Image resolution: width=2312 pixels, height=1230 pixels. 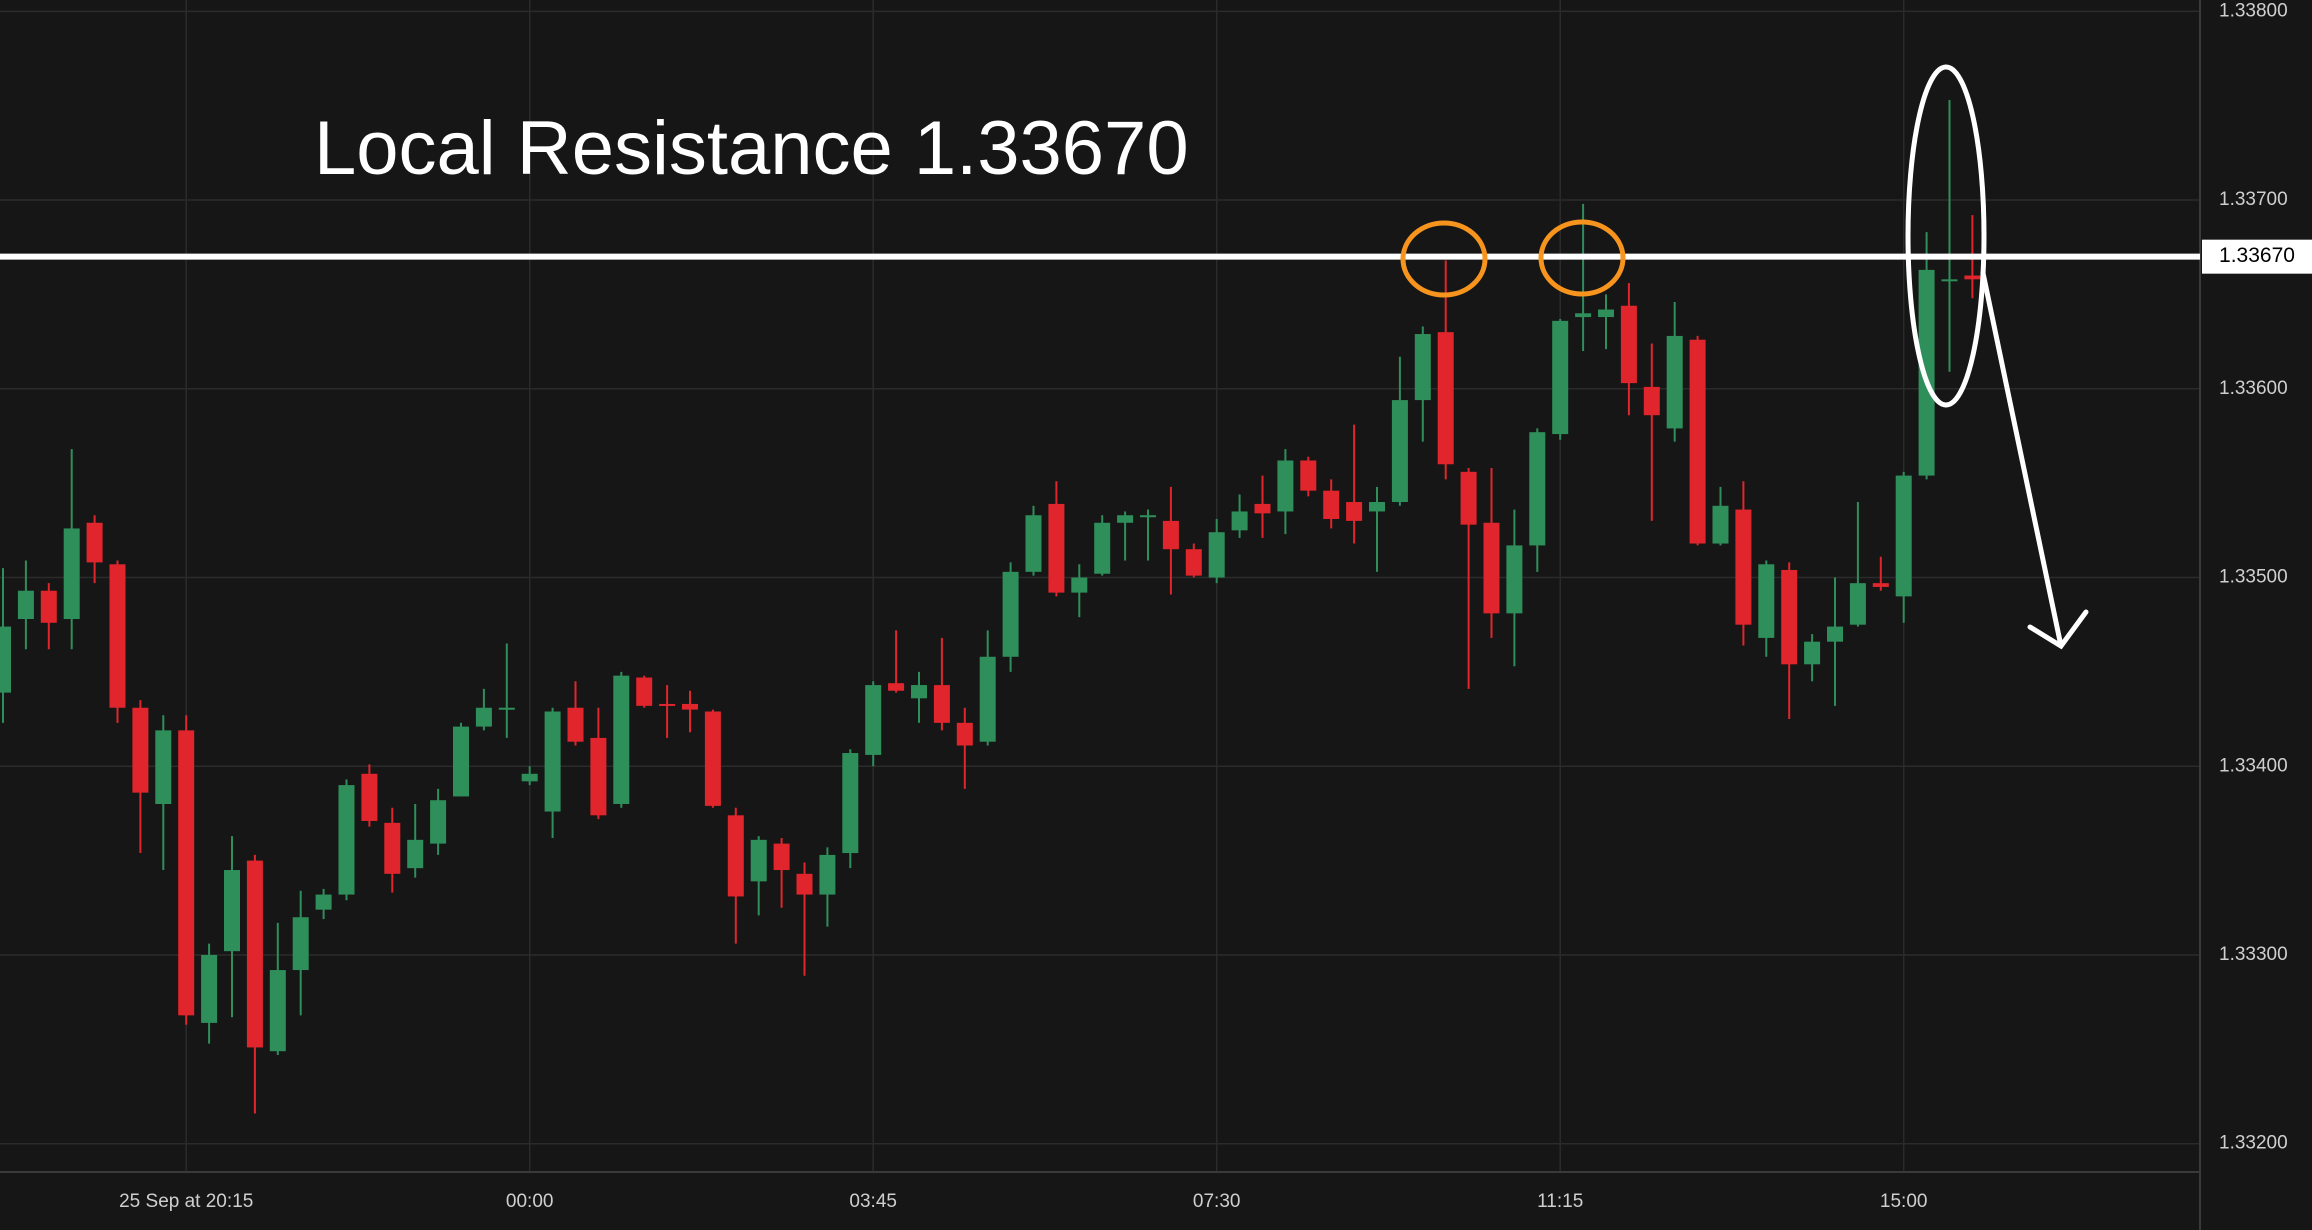 I want to click on x-tick-label: 15:00, so click(x=1904, y=1201).